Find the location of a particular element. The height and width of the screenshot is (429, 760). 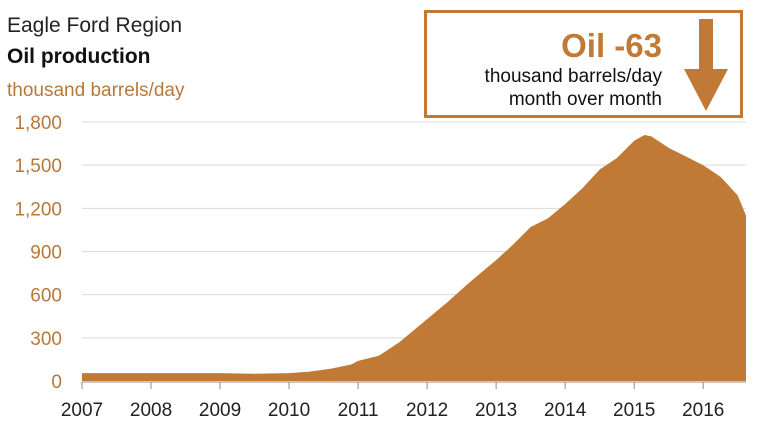

callout-period: month over month is located at coordinates (585, 99).